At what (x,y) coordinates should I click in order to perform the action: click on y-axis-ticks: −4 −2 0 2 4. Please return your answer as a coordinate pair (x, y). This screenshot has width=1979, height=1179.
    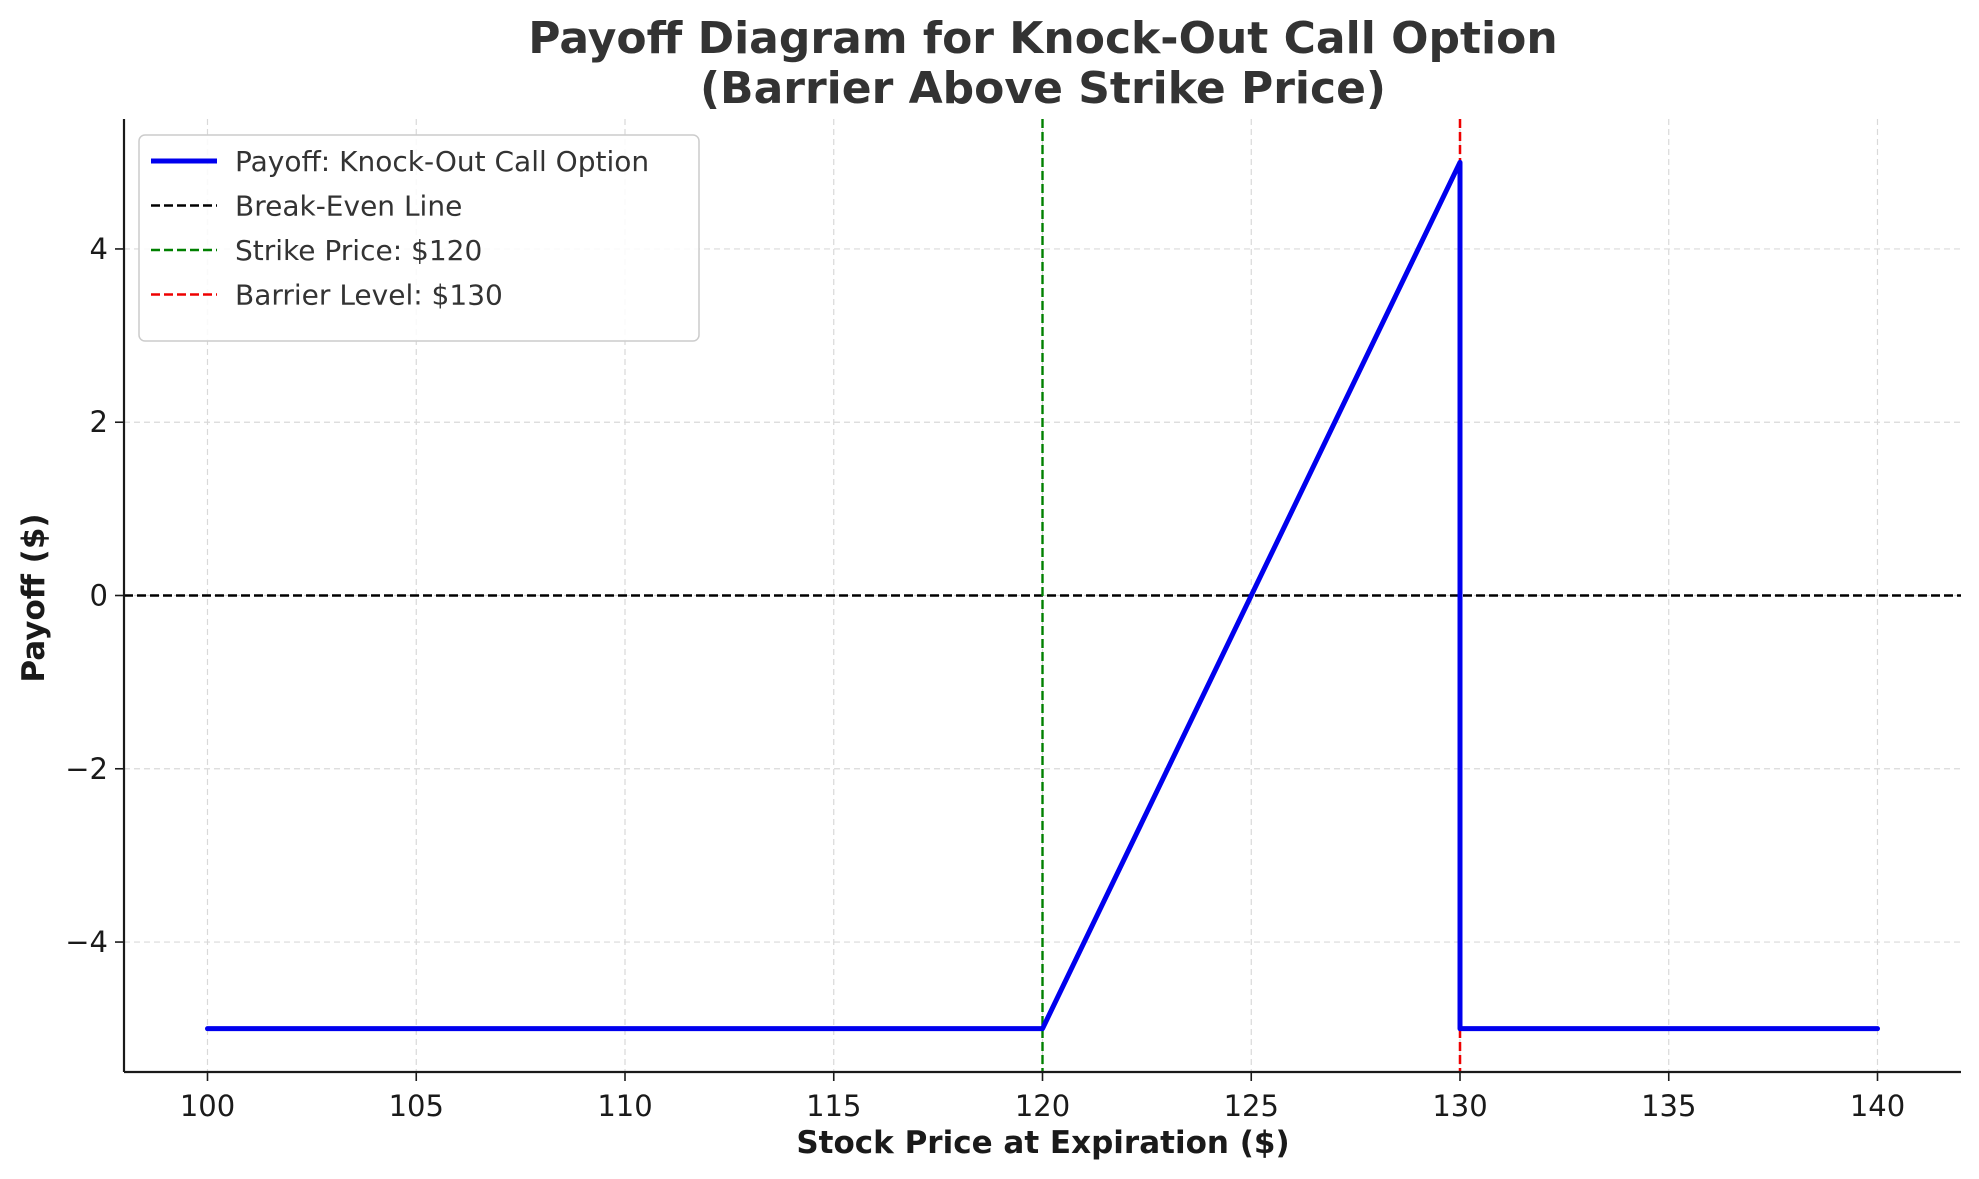
    Looking at the image, I should click on (94, 595).